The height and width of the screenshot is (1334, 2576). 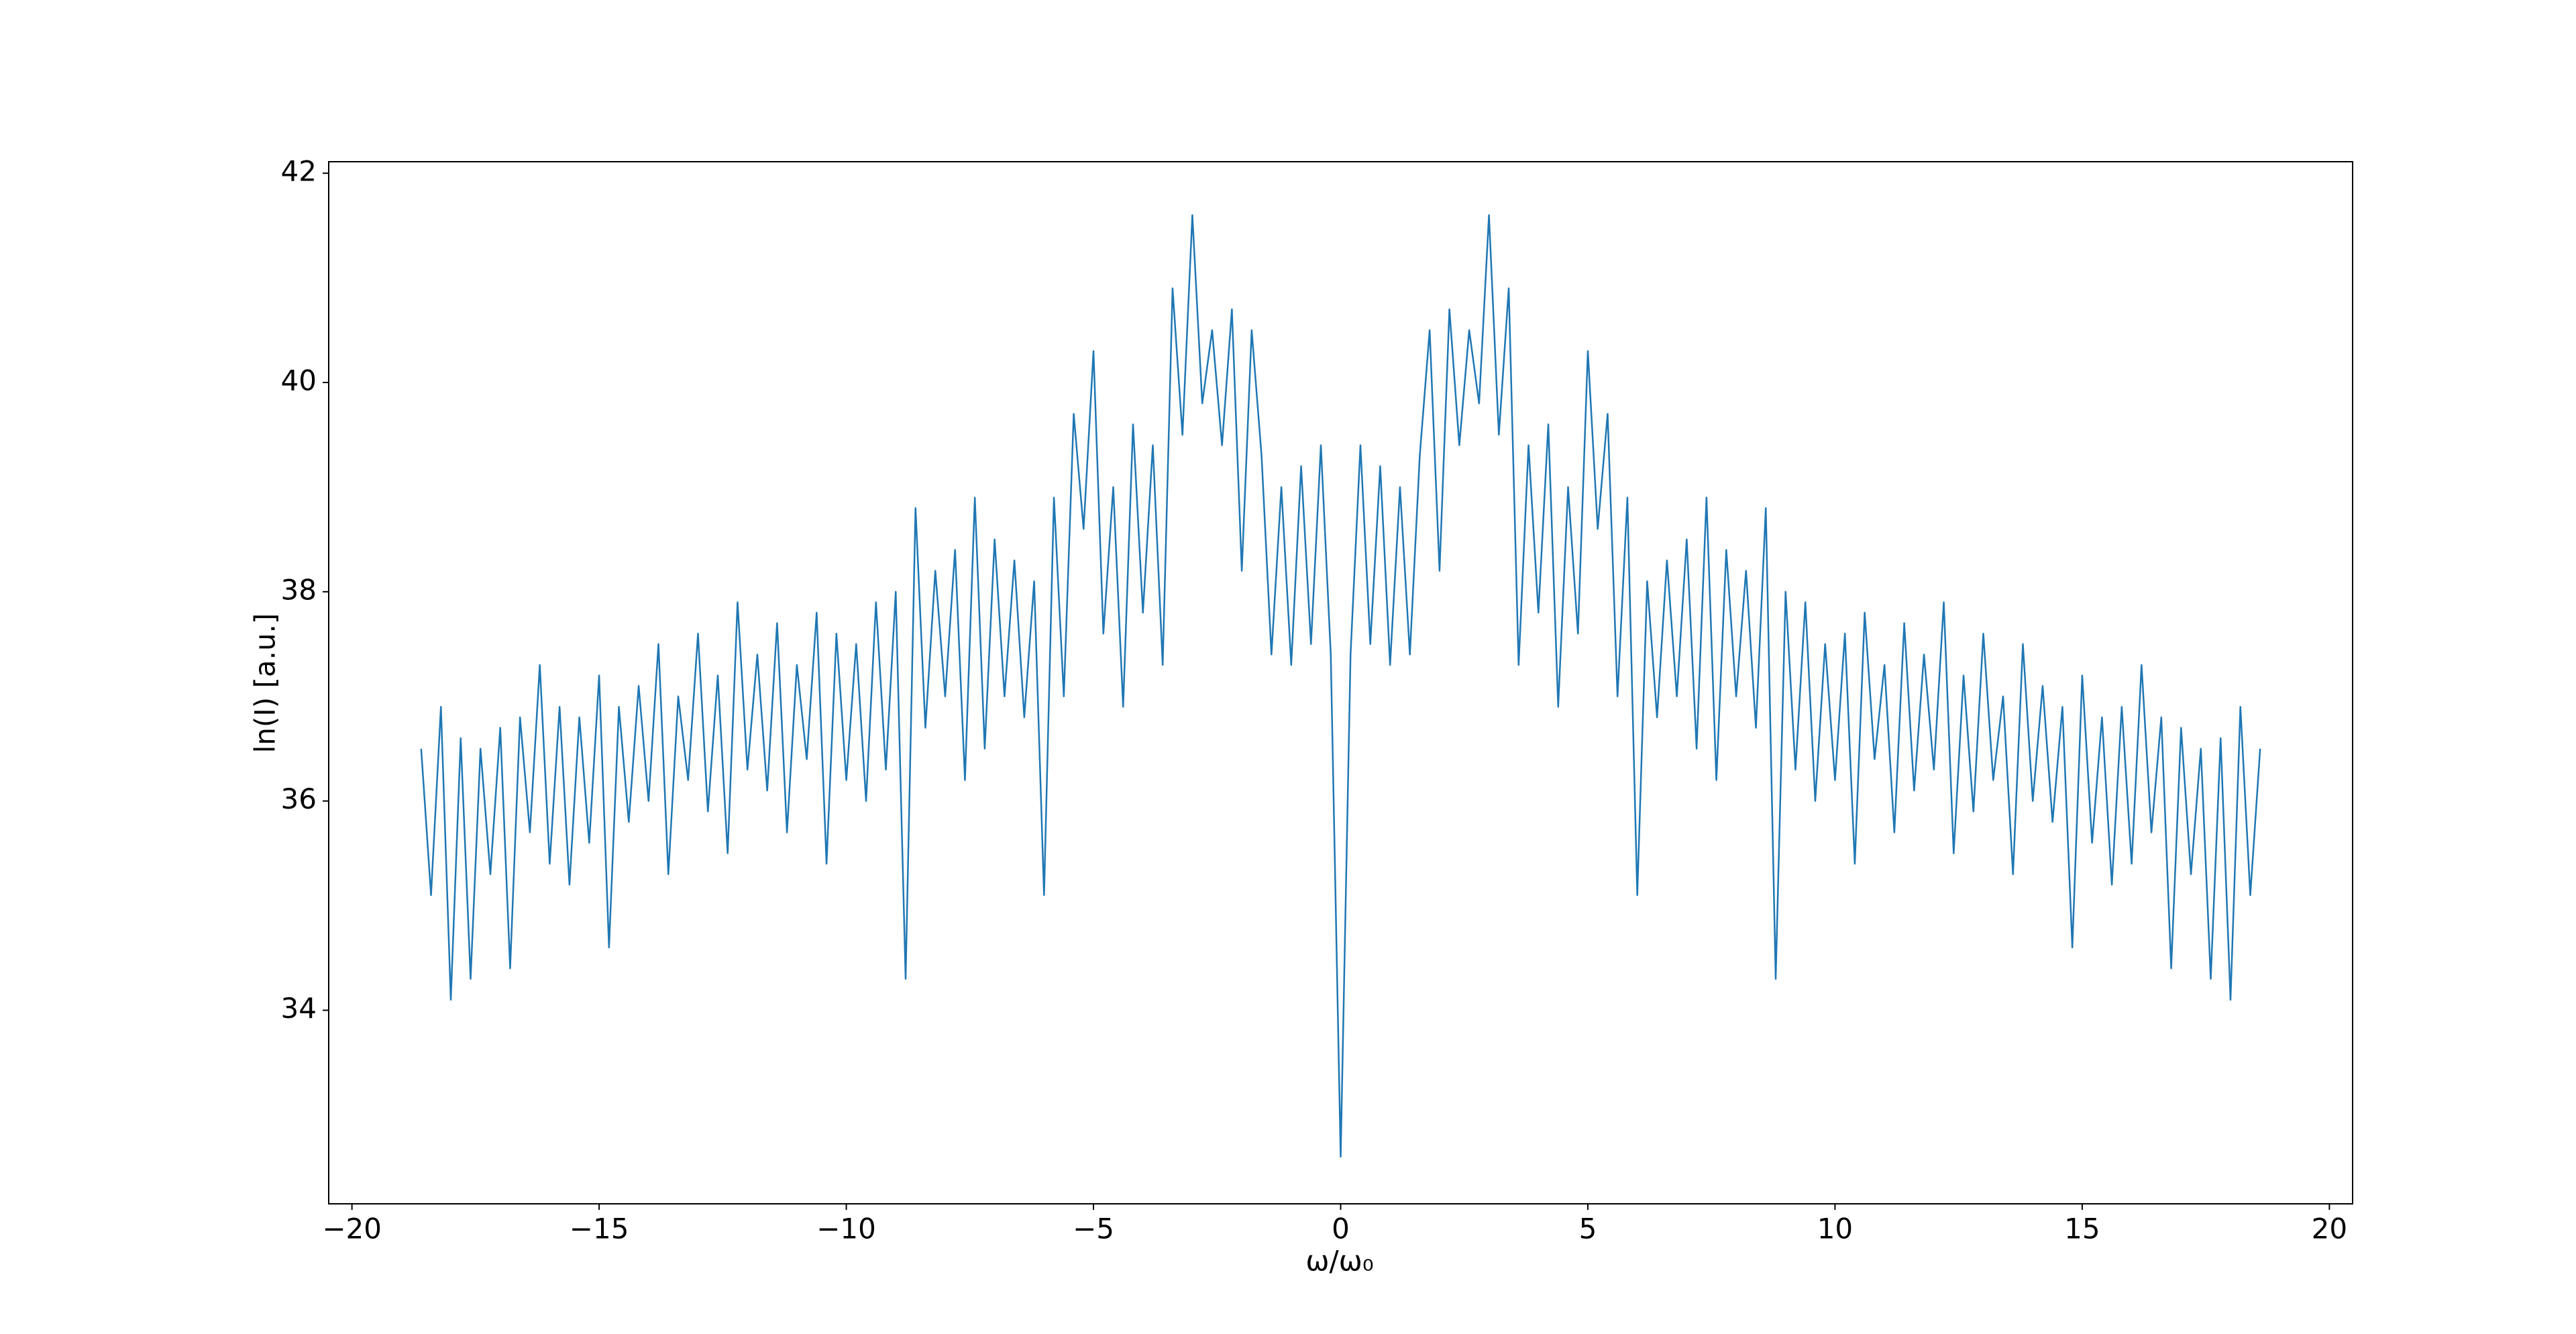 I want to click on x-tick-label: −20, so click(x=352, y=1229).